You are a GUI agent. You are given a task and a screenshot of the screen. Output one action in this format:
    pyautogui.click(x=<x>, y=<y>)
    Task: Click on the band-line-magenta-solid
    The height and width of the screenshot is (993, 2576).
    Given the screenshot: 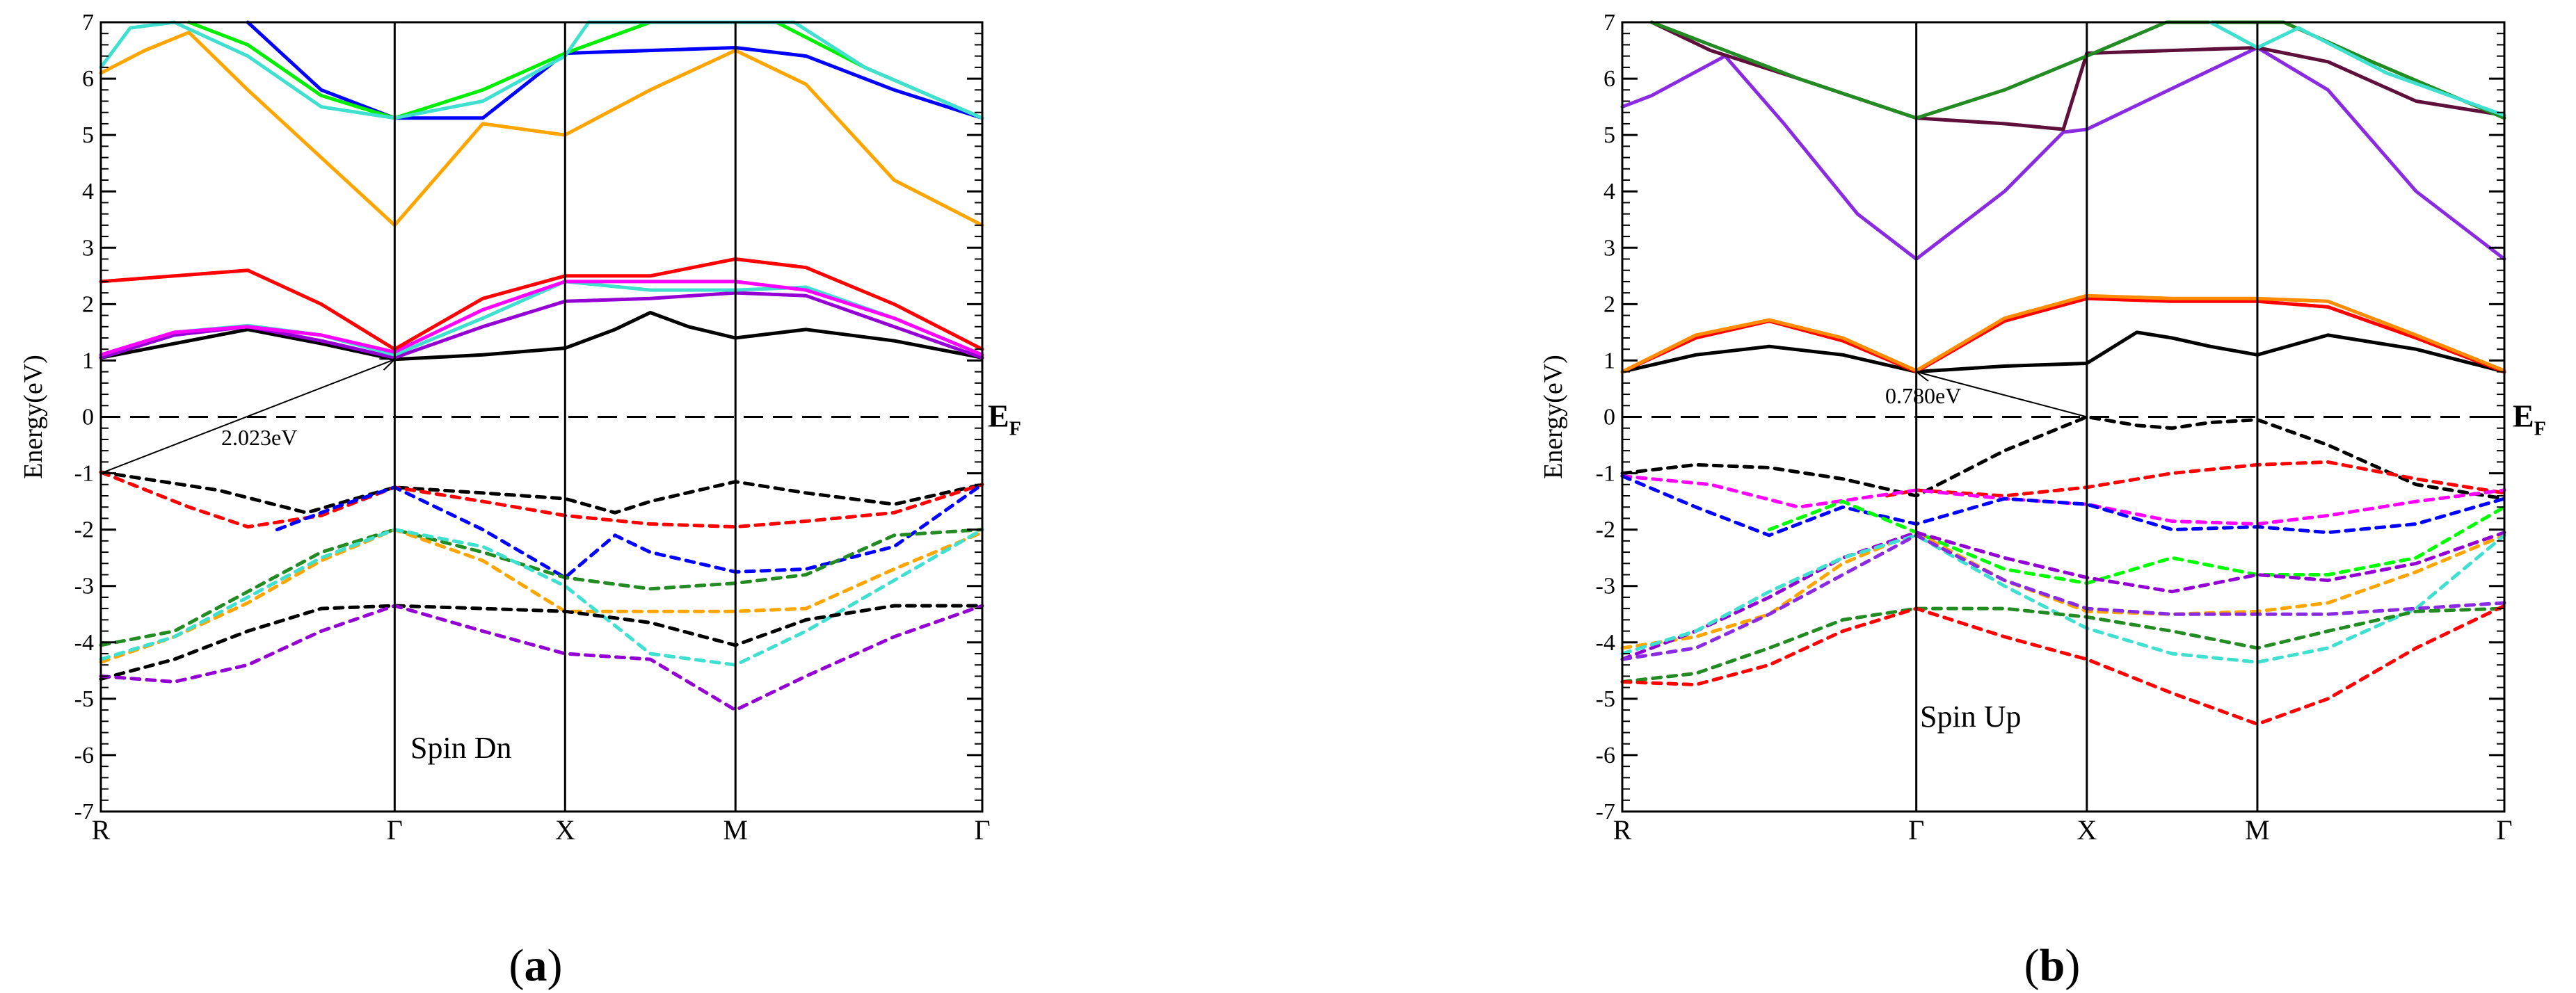 What is the action you would take?
    pyautogui.click(x=541, y=318)
    